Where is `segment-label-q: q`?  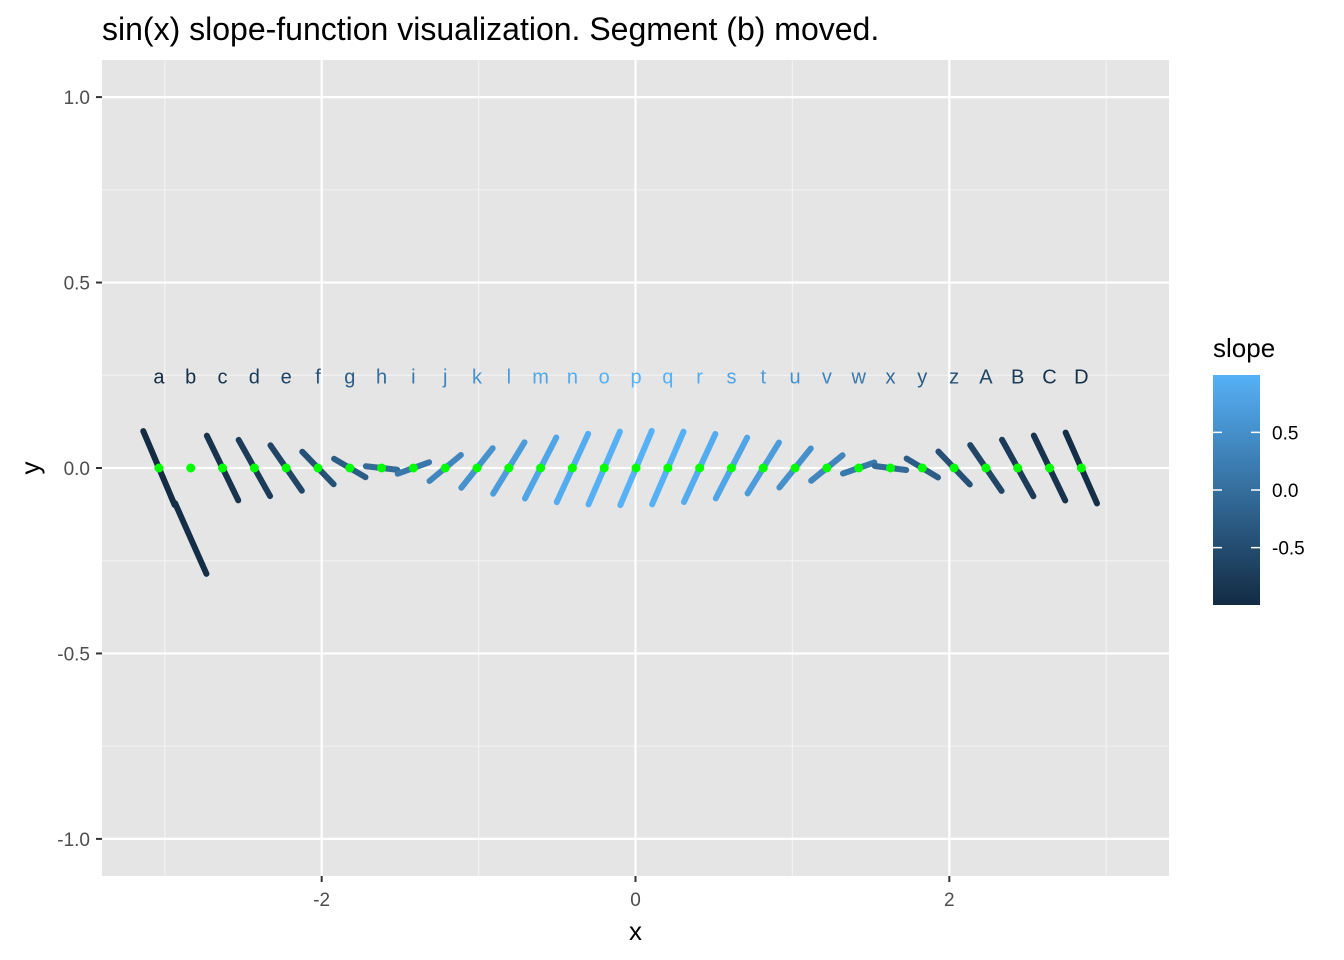
segment-label-q: q is located at coordinates (667, 377).